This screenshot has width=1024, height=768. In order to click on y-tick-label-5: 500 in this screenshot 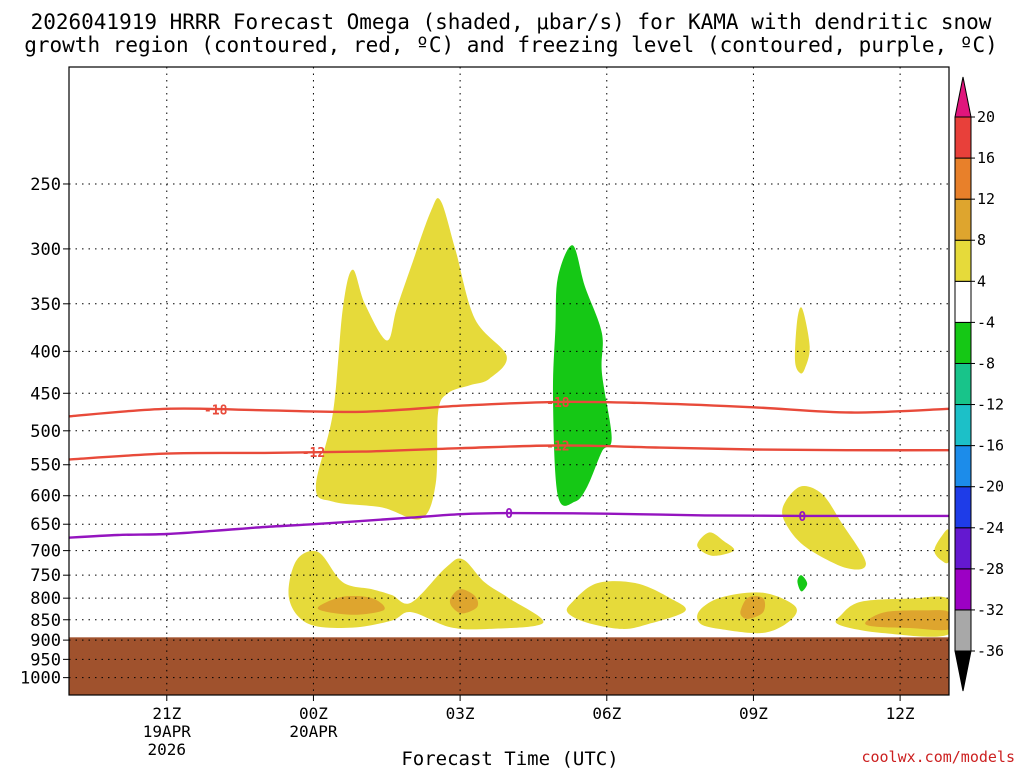, I will do `click(45, 432)`.